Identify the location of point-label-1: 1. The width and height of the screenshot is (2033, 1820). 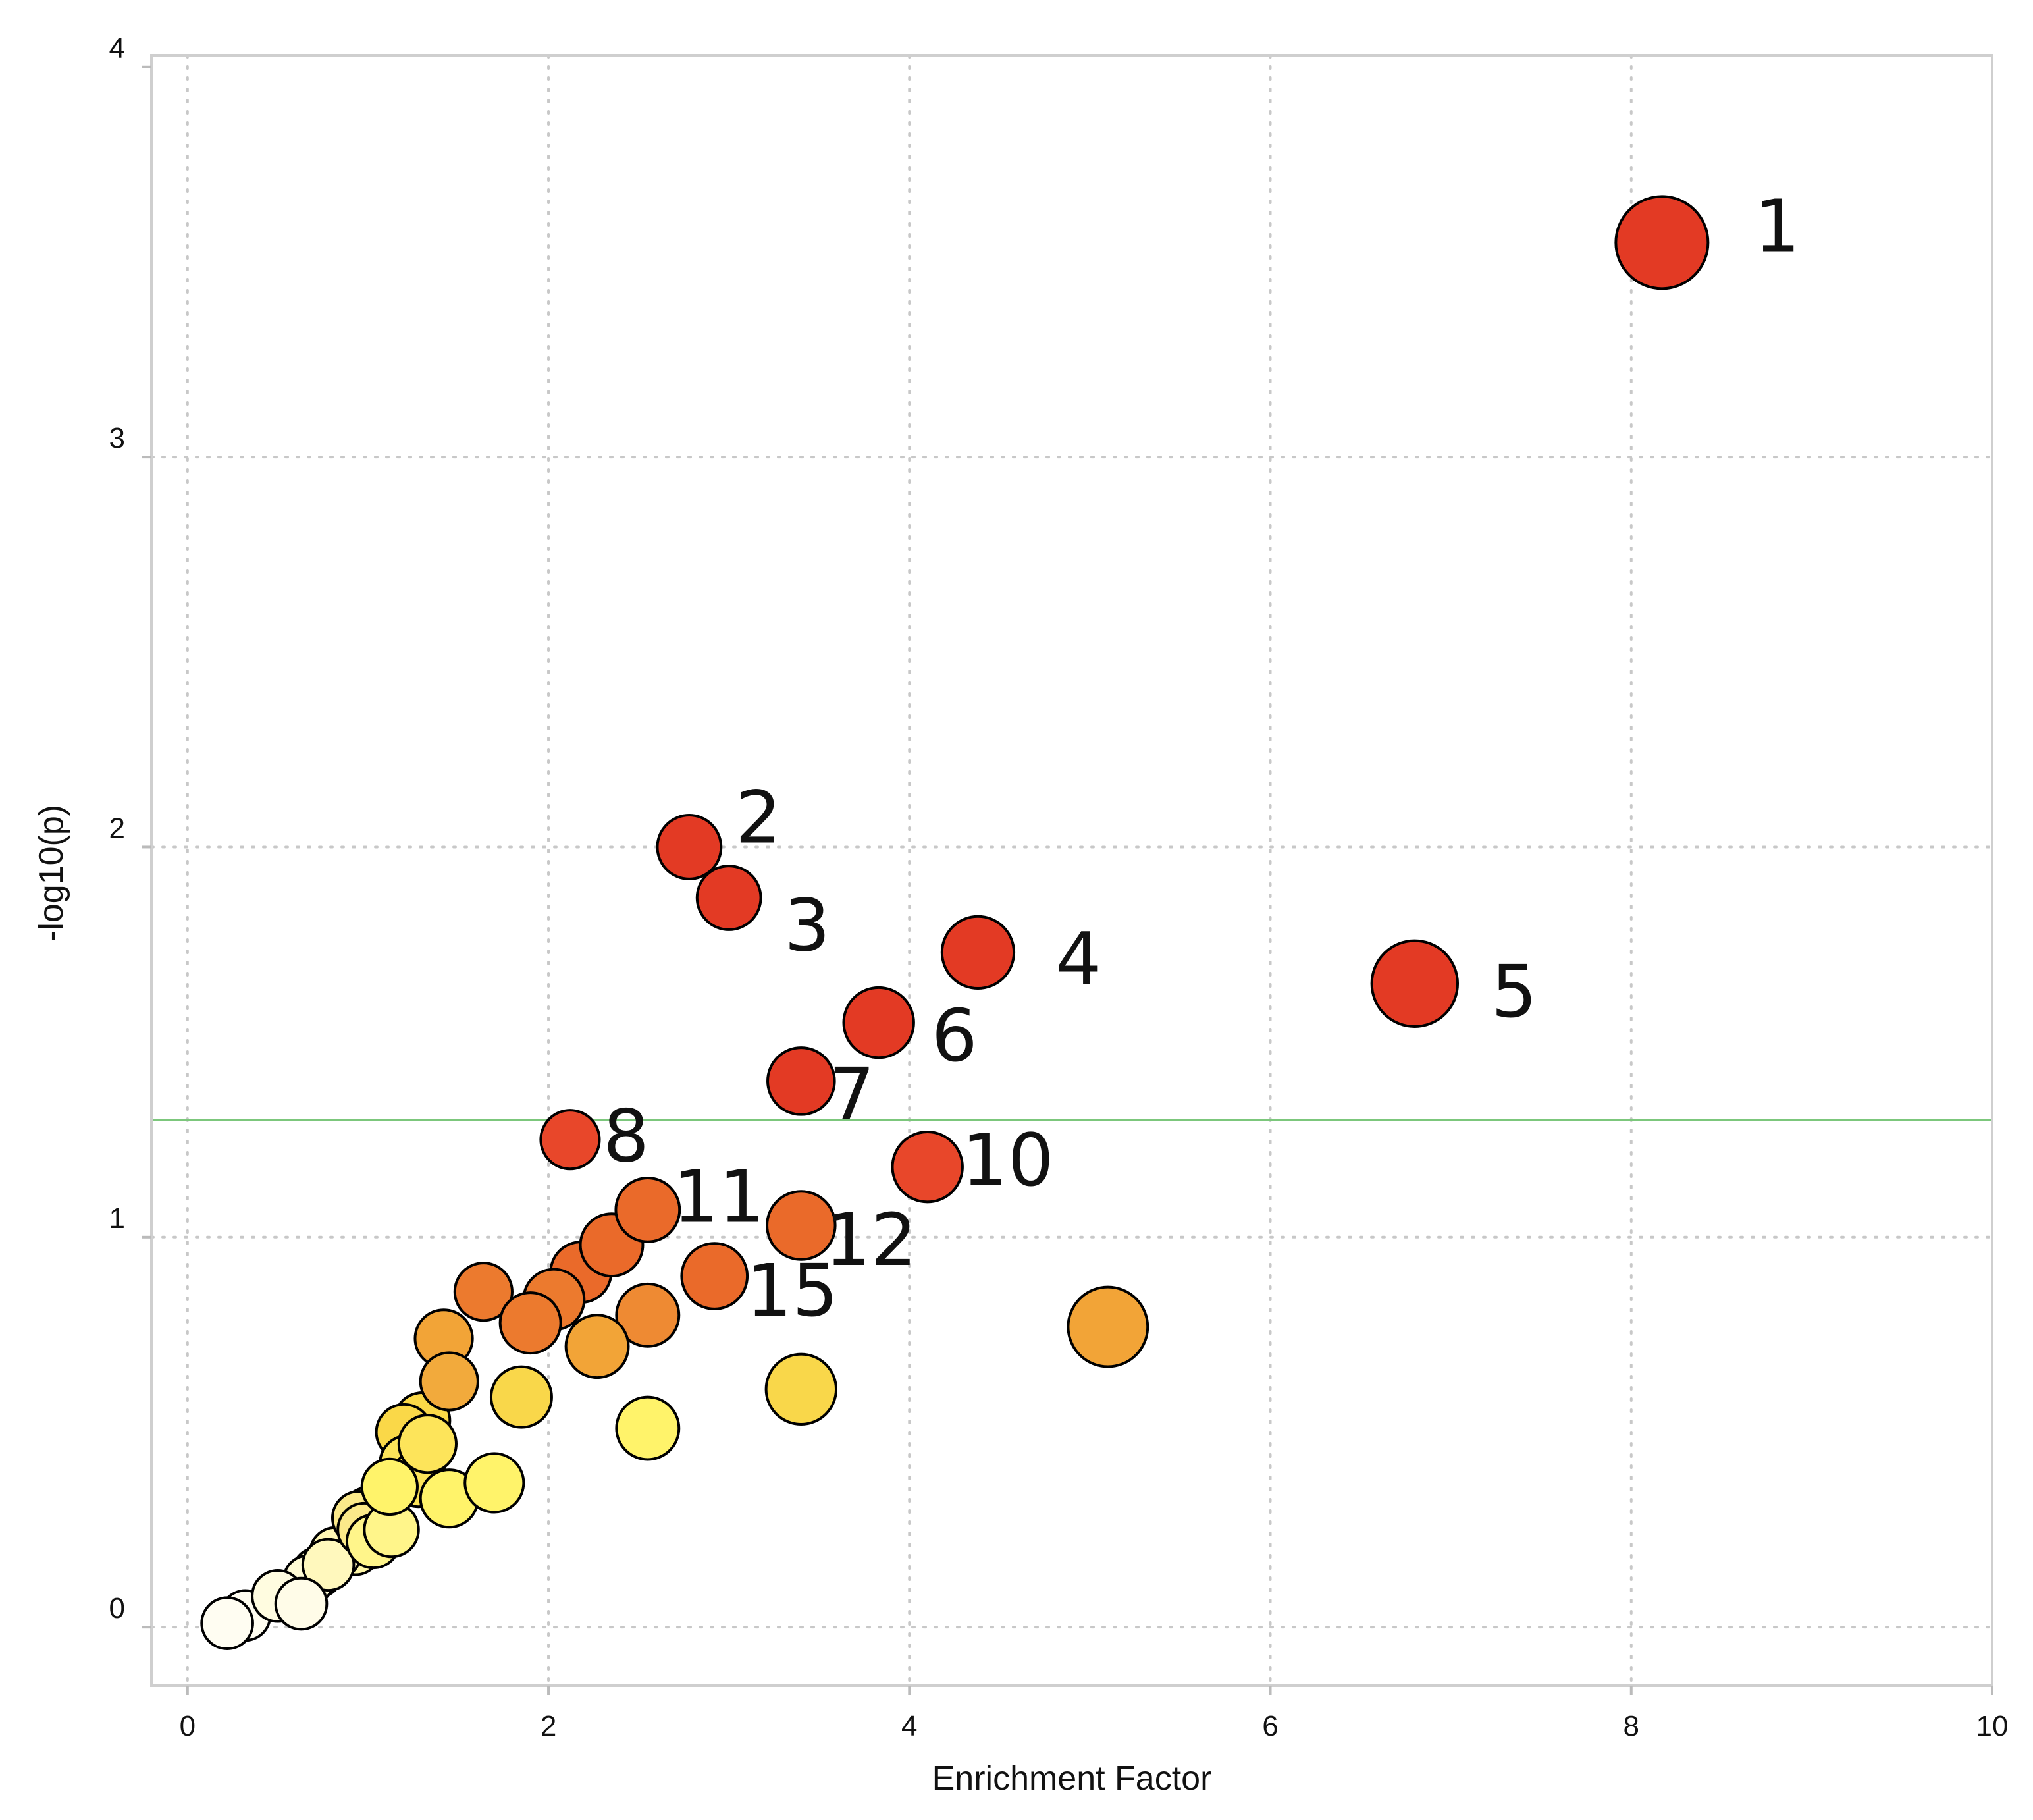
(1777, 226).